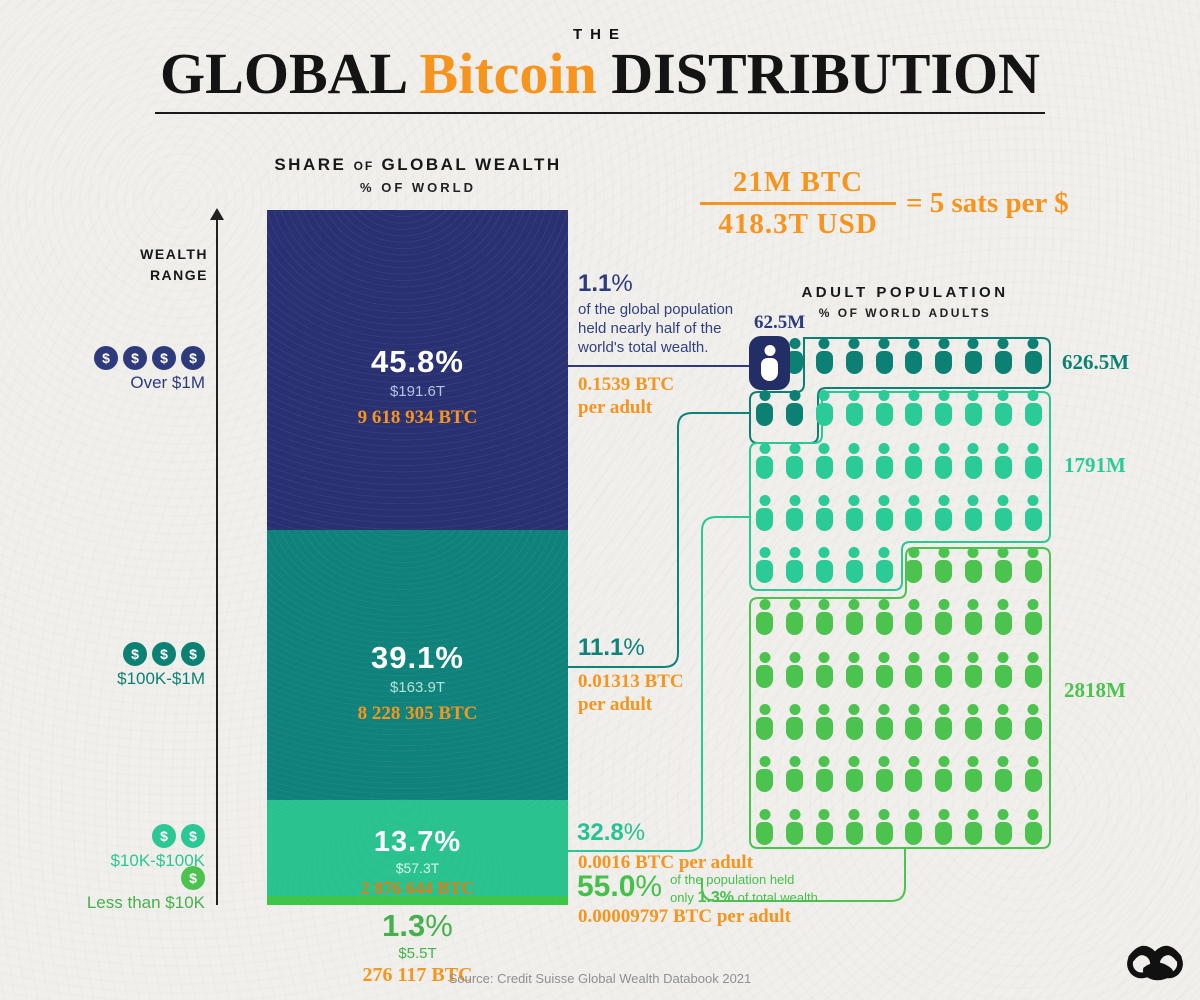  What do you see at coordinates (125, 836) in the screenshot?
I see `dollar-icons: $ $` at bounding box center [125, 836].